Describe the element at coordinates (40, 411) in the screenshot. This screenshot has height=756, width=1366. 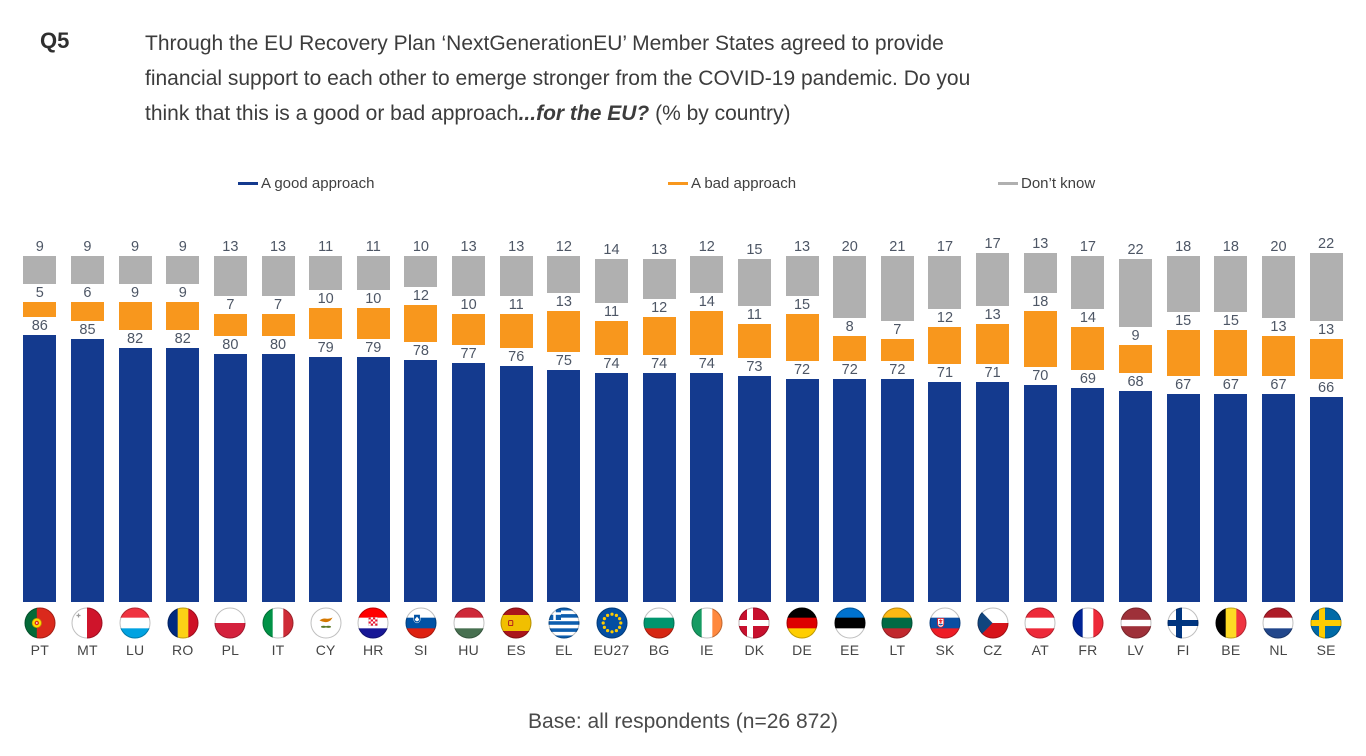
I see `bar-stack-pt: 9 5 86` at that location.